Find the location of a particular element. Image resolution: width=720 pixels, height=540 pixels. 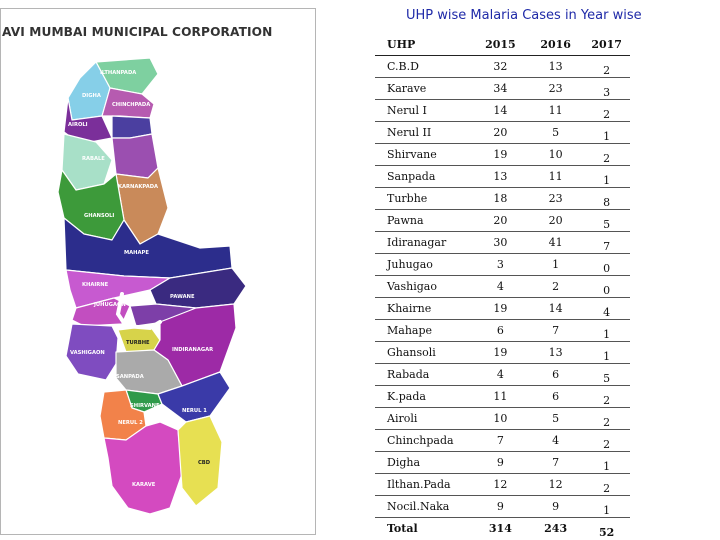

table-row: Nerul I 14 11 2 is located at coordinates (502, 110).